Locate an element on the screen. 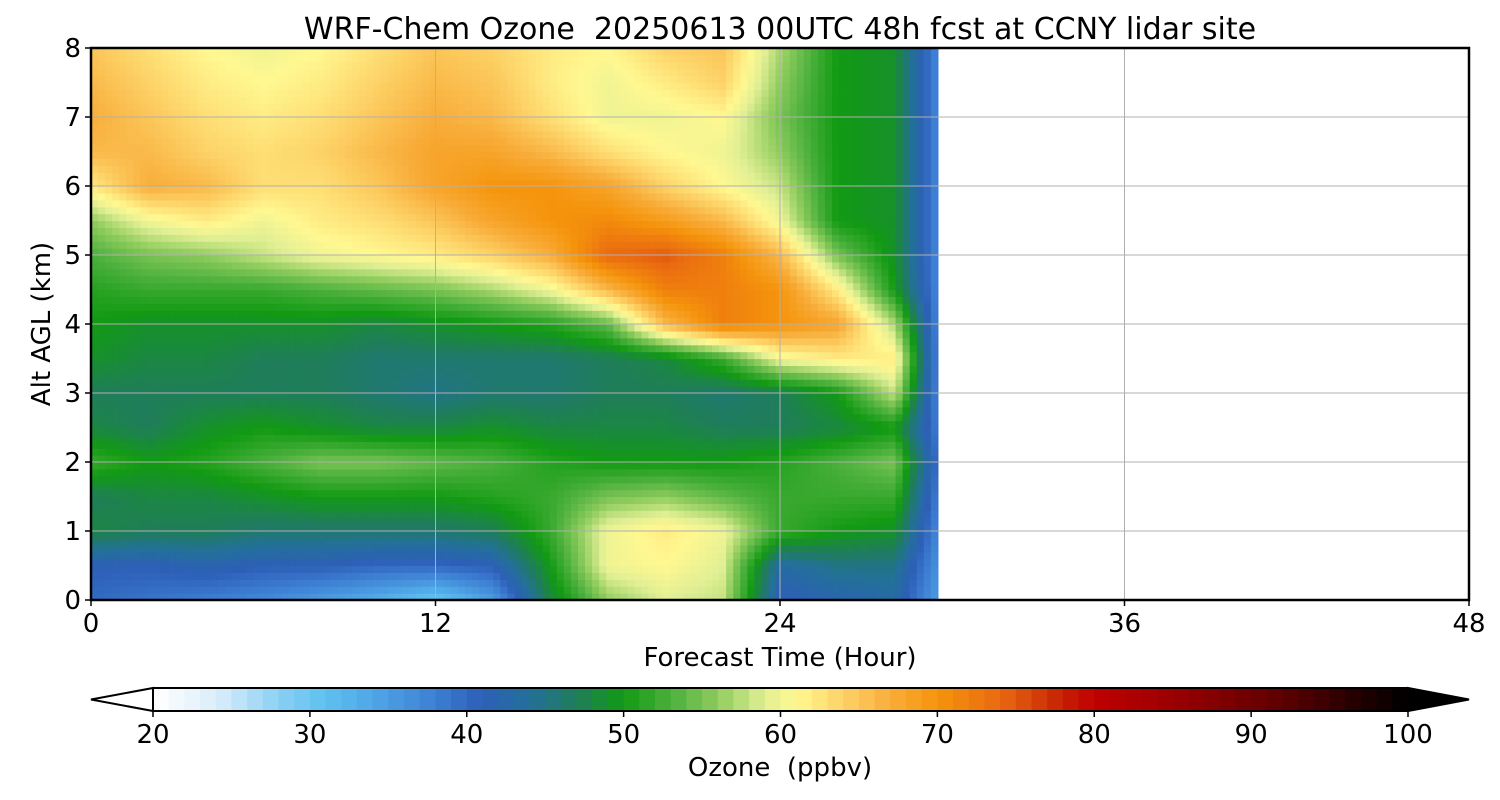  y-axis-label: Alt AGL (km) is located at coordinates (42, 324).